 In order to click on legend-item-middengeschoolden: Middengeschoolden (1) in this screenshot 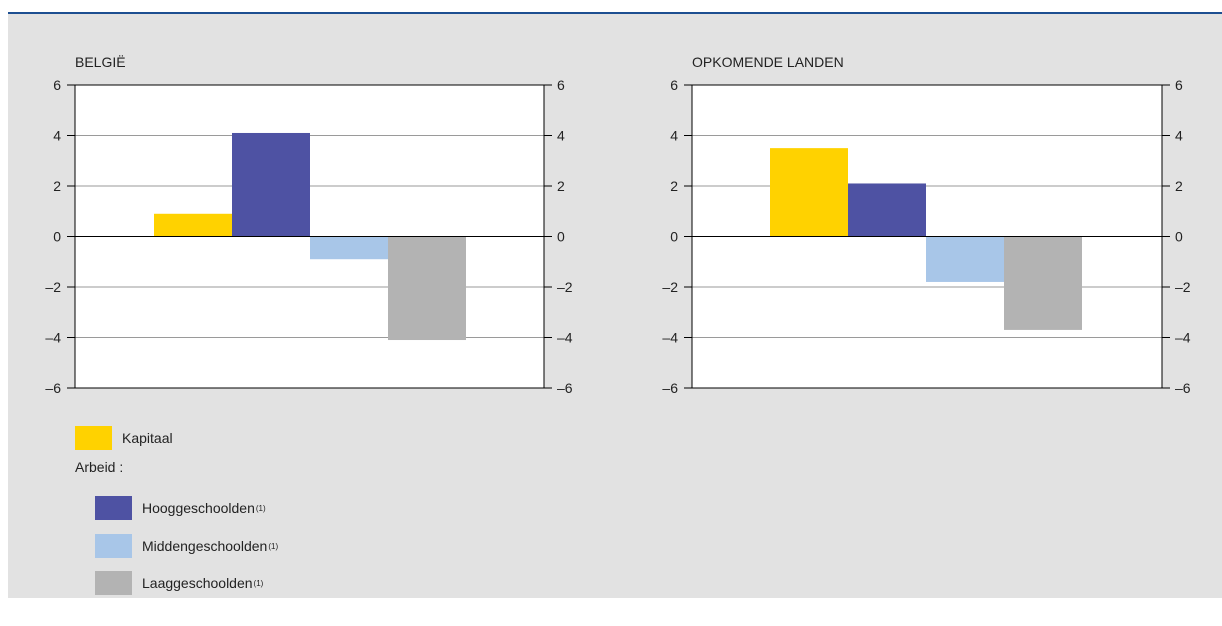, I will do `click(186, 546)`.